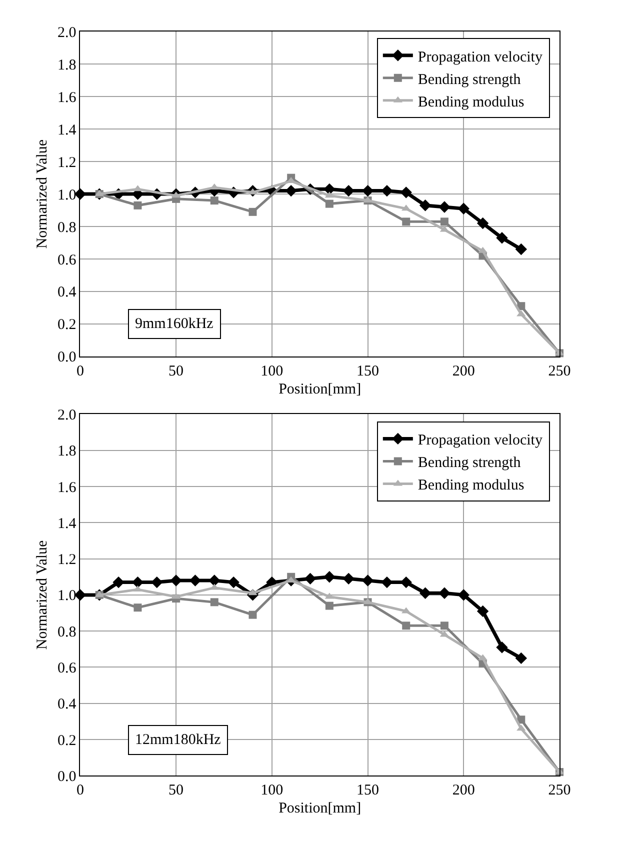  I want to click on annotation: 12mm180kHz, so click(178, 740).